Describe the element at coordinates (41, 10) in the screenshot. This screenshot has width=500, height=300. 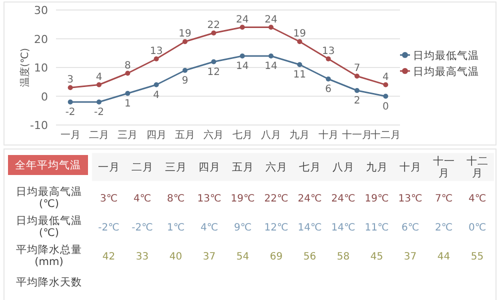
I see `y-tick-label: 30` at that location.